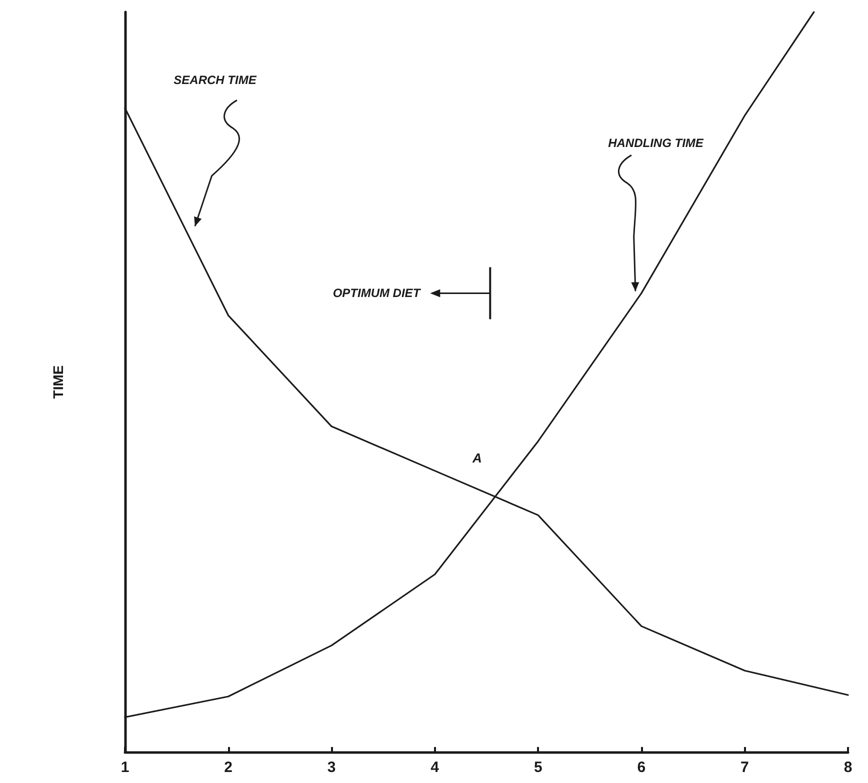 This screenshot has height=783, width=868. Describe the element at coordinates (58, 382) in the screenshot. I see `y-axis-title: TIME` at that location.